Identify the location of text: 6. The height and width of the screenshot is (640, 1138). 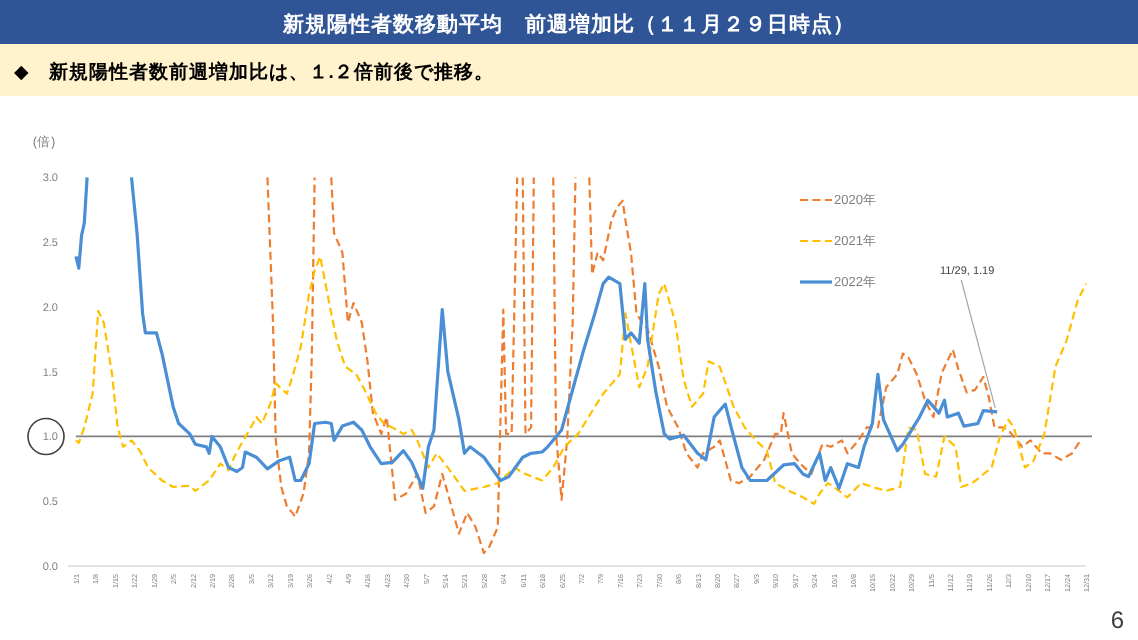
(1117, 620).